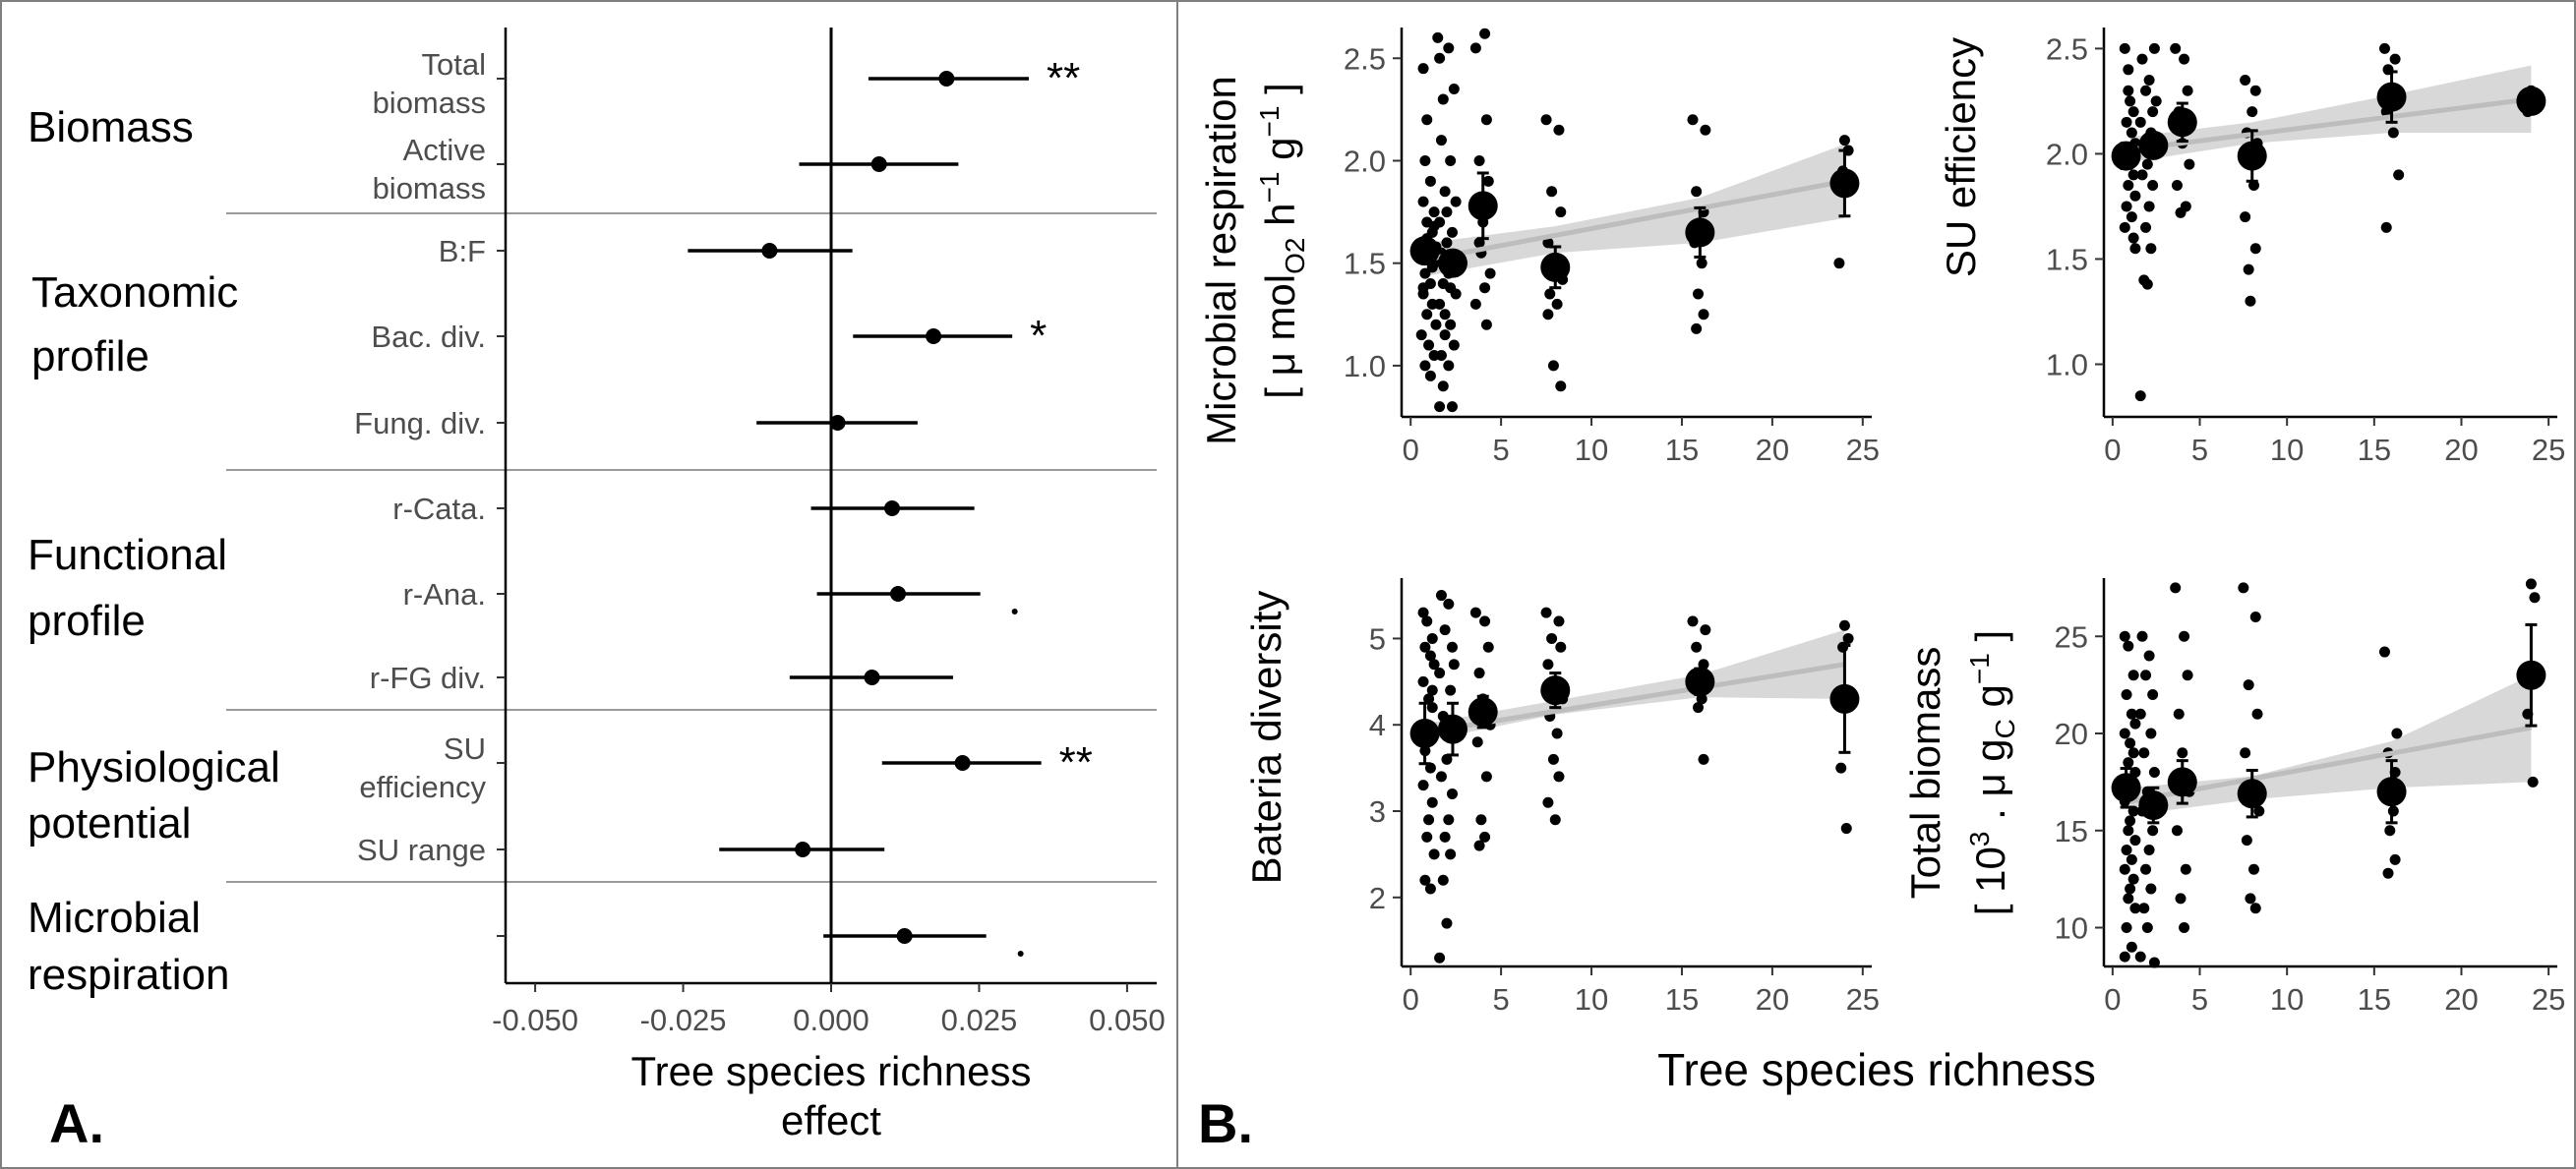 Image resolution: width=2576 pixels, height=1169 pixels. I want to click on forest-xlabel-line1: Tree species richness, so click(831, 1071).